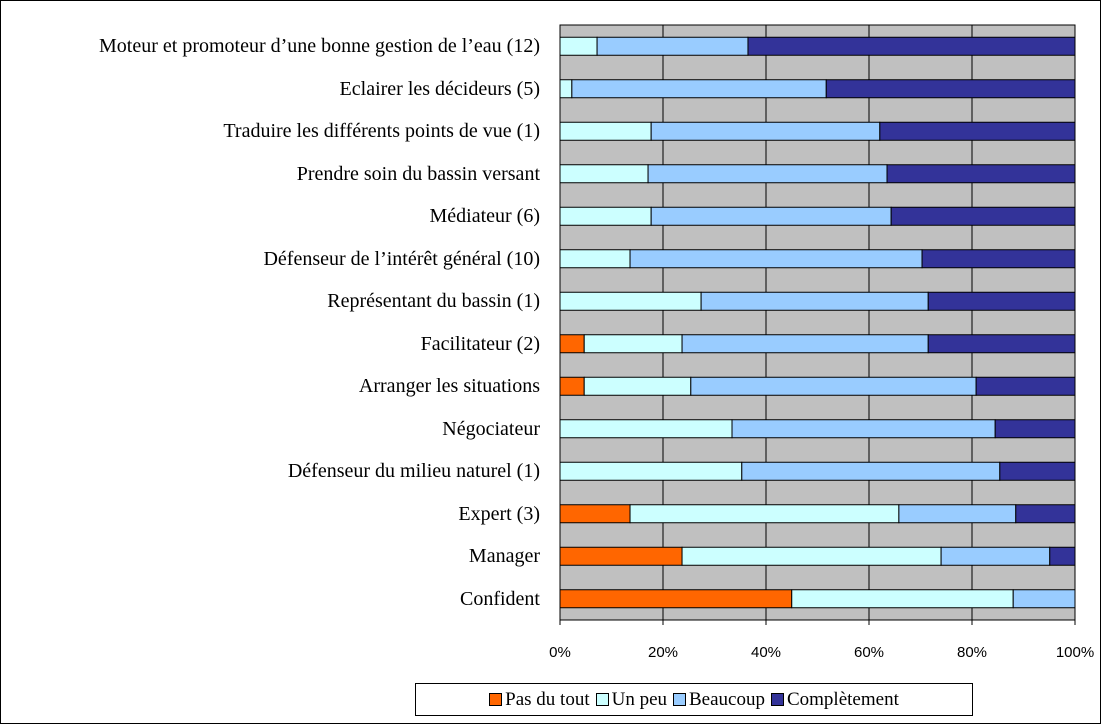 This screenshot has width=1101, height=724. I want to click on legend-item: Complètement, so click(834, 699).